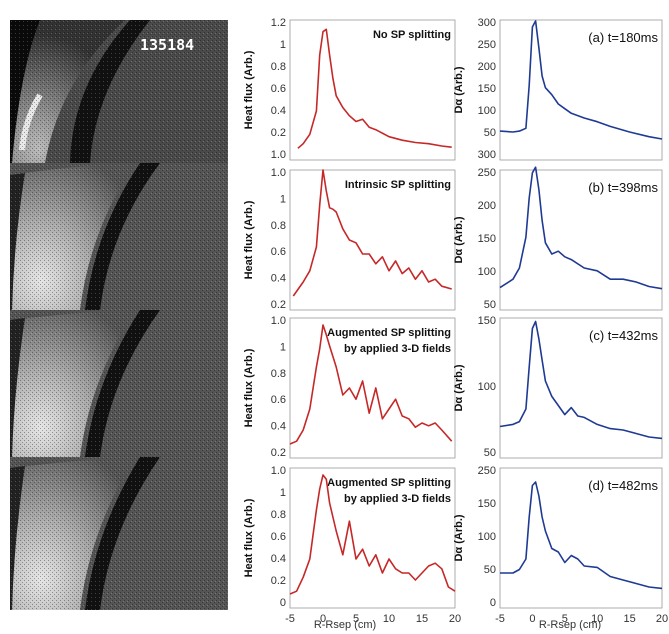  Describe the element at coordinates (487, 206) in the screenshot. I see `y-tick-label-da-b: 200` at that location.